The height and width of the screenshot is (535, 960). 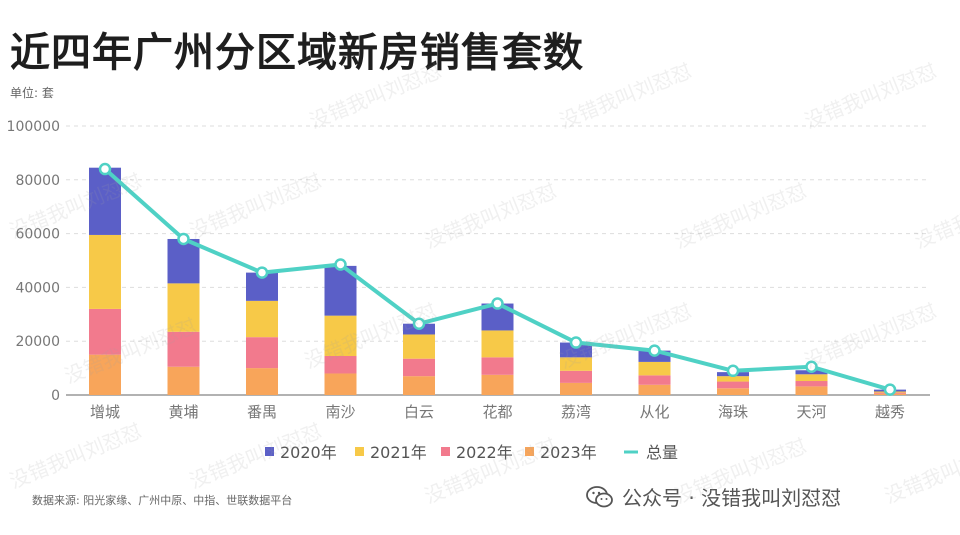 What do you see at coordinates (419, 412) in the screenshot?
I see `x-tick-label: 白云` at bounding box center [419, 412].